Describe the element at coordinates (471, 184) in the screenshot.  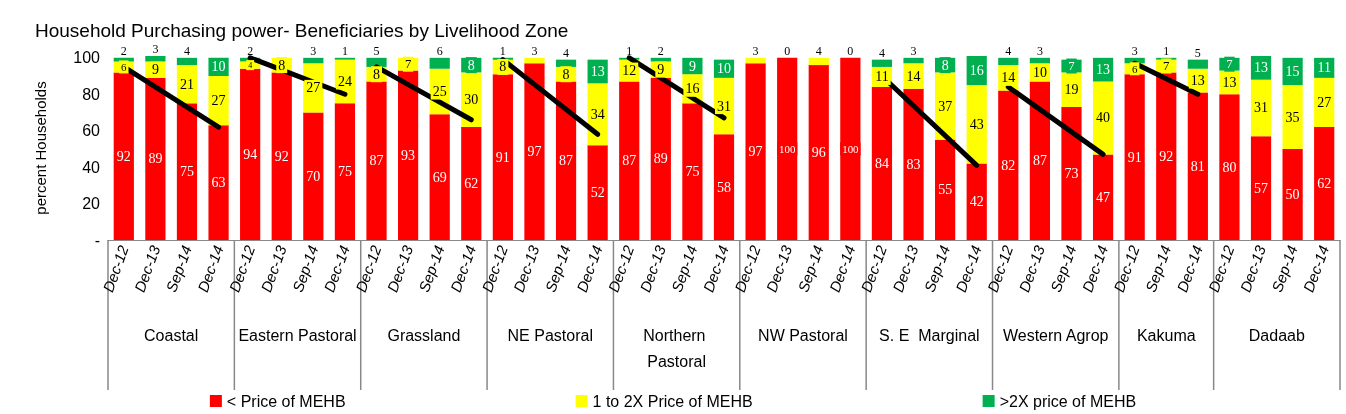
I see `data-label: 62` at that location.